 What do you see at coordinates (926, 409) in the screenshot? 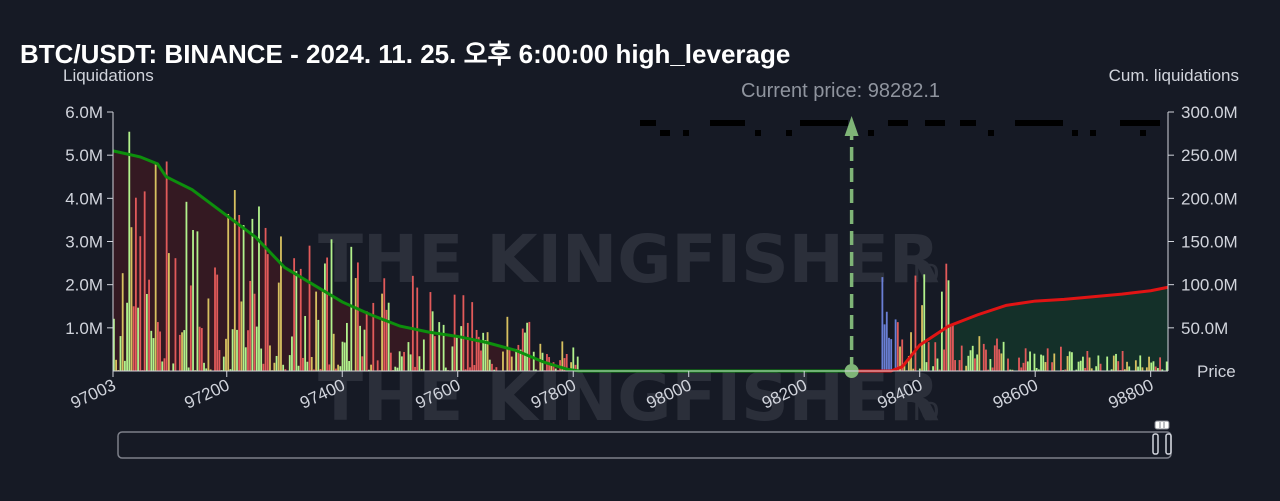
I see `watermark-suffix-2: io` at bounding box center [926, 409].